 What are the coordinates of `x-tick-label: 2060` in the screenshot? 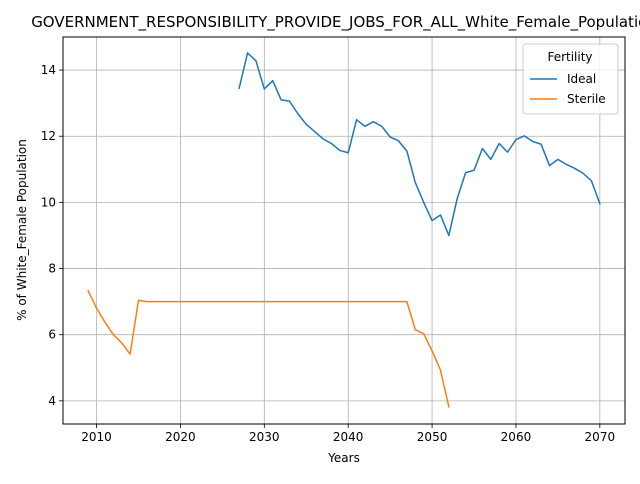 It's located at (516, 437).